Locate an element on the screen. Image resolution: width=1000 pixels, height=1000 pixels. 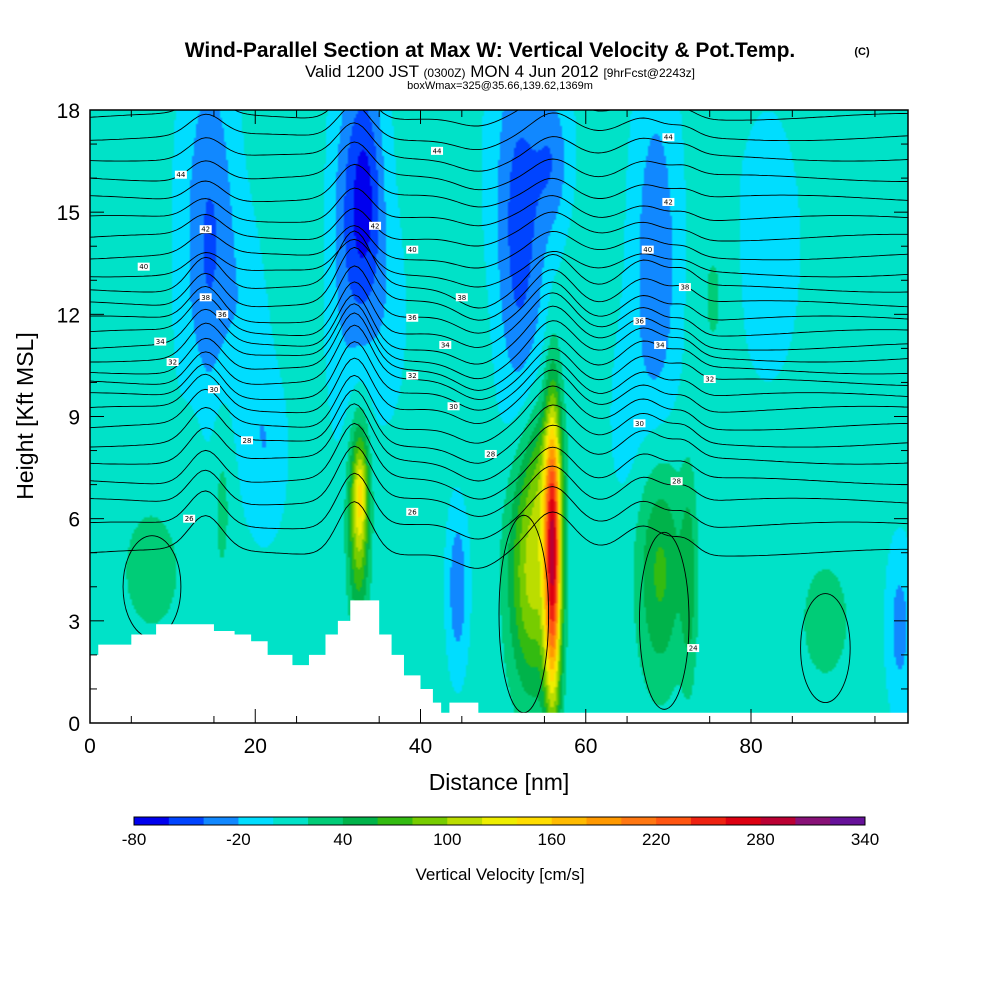
x-tick-label: 20 is located at coordinates (255, 746).